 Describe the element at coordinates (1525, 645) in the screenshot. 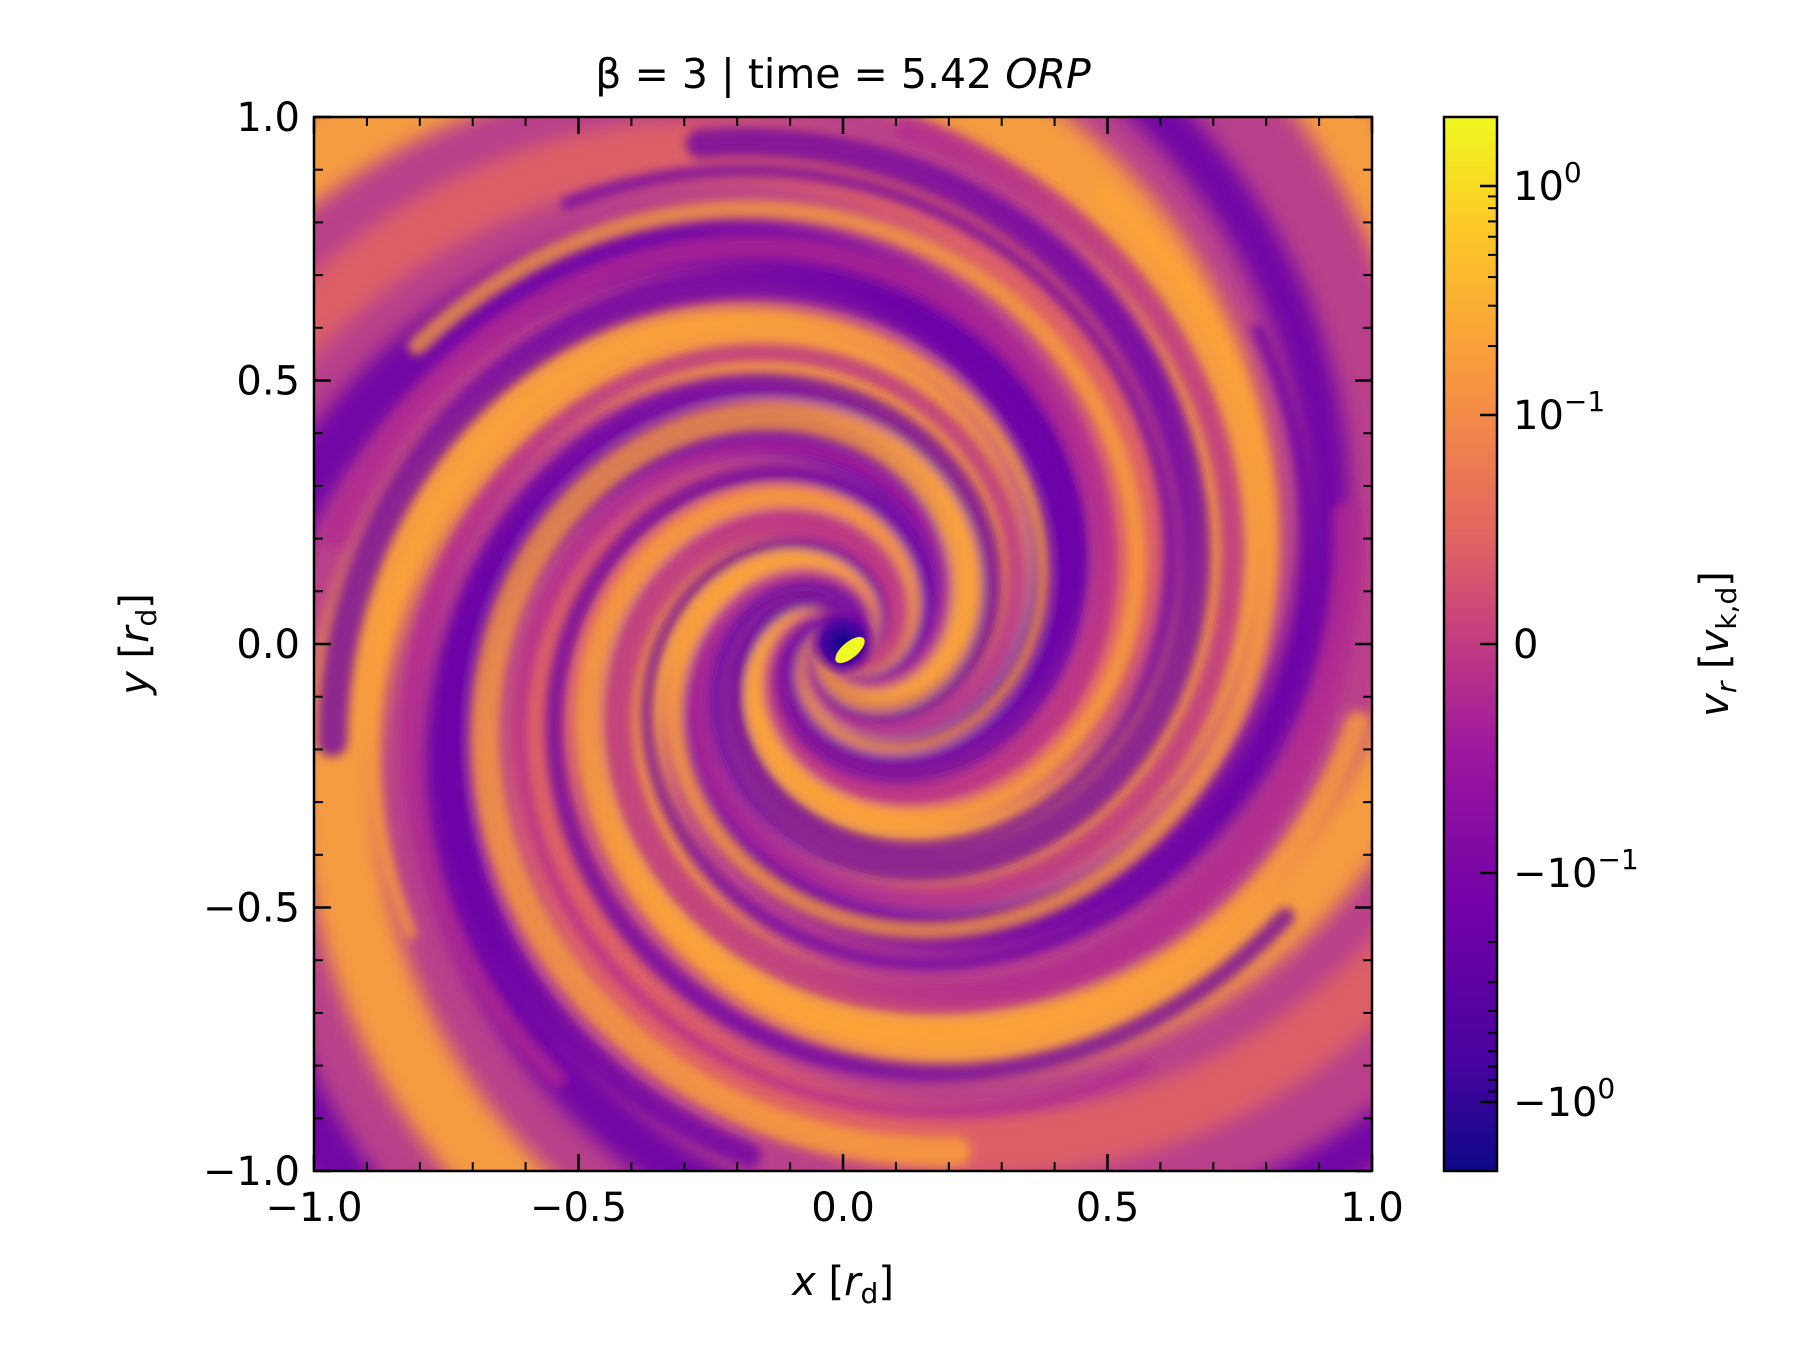

I see `colorbar-tick-label: 0` at that location.